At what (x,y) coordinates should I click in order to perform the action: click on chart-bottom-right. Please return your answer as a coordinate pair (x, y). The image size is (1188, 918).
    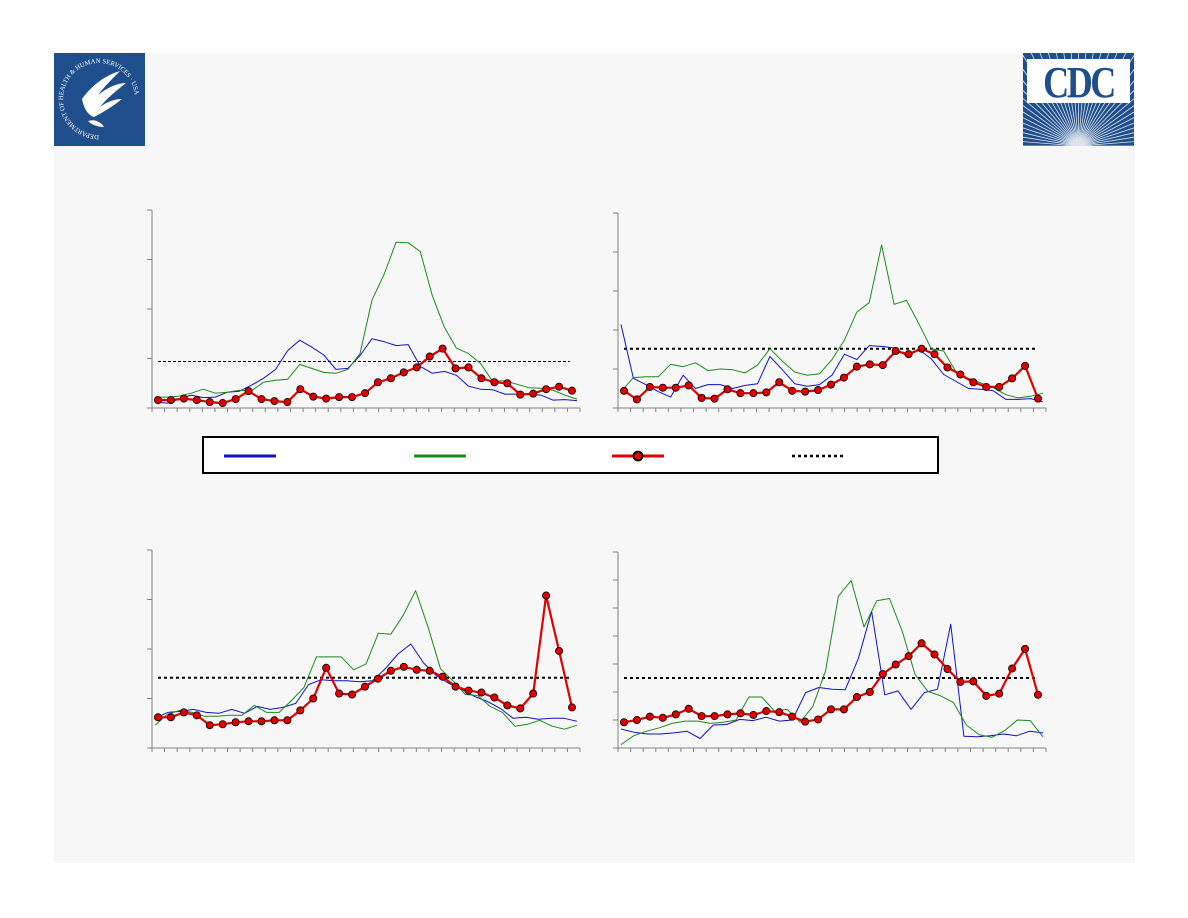
    Looking at the image, I should click on (830, 651).